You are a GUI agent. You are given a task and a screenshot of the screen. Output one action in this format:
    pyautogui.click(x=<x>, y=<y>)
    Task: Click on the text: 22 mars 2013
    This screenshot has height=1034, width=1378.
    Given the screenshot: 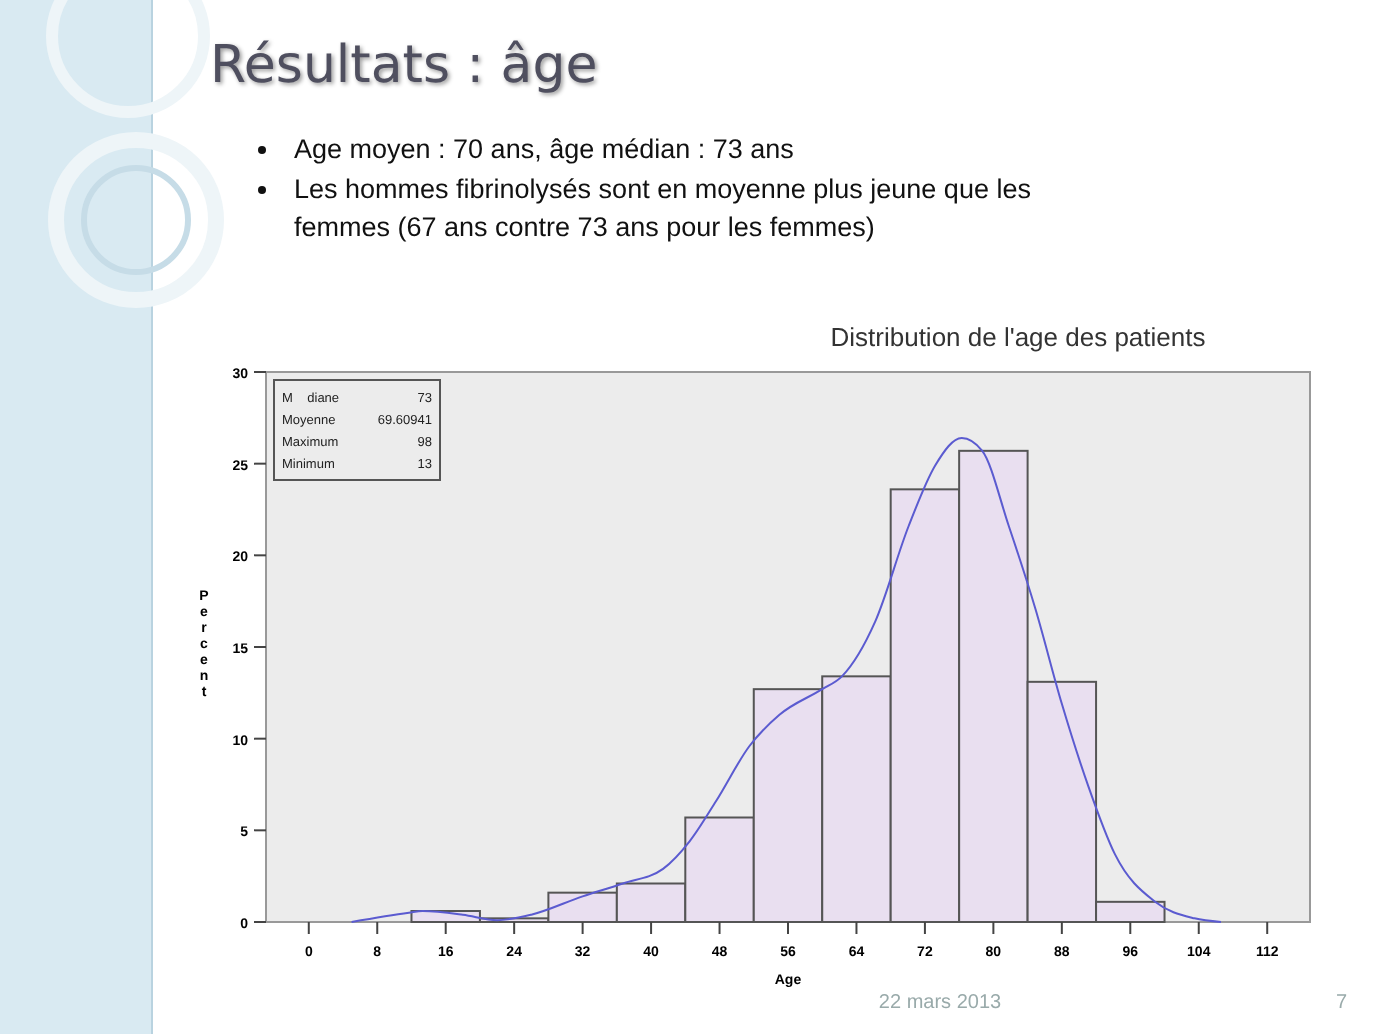 What is the action you would take?
    pyautogui.click(x=940, y=1003)
    